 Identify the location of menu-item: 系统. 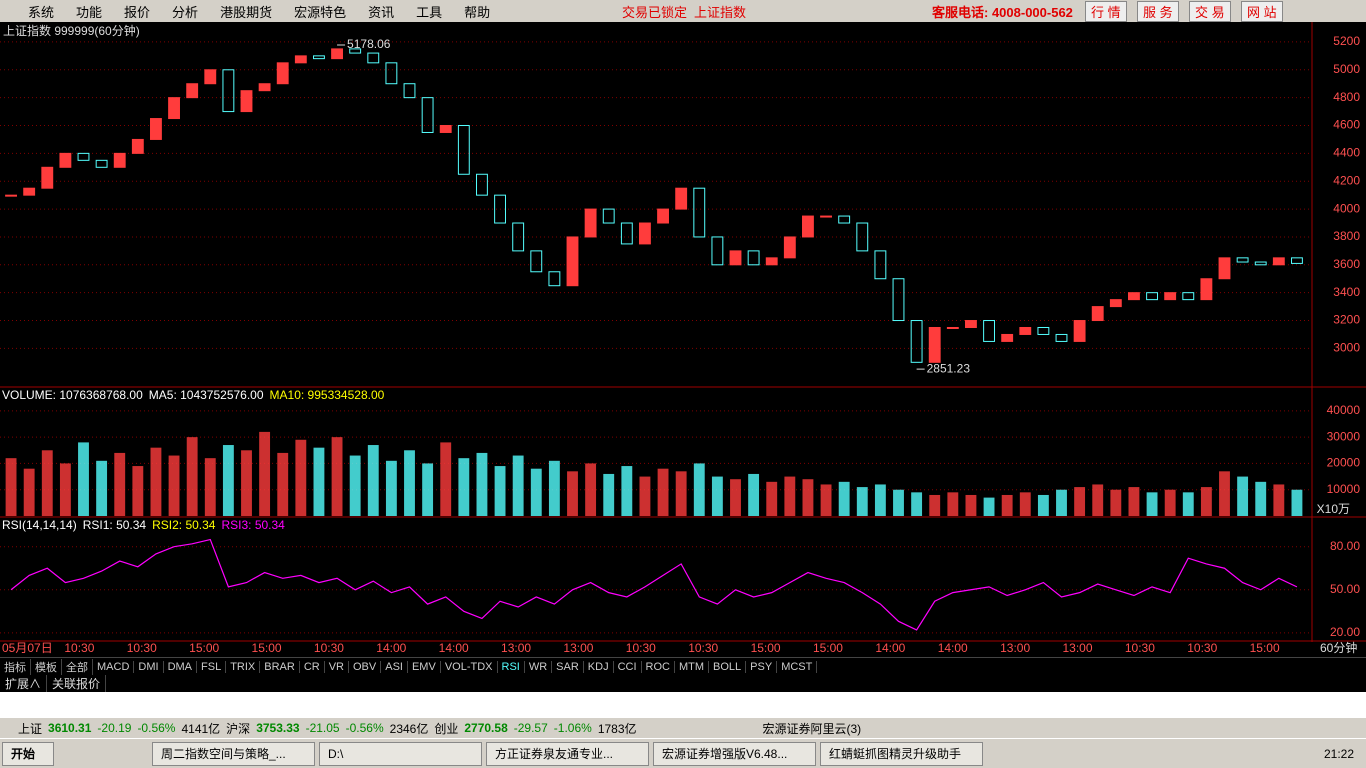
(41, 12).